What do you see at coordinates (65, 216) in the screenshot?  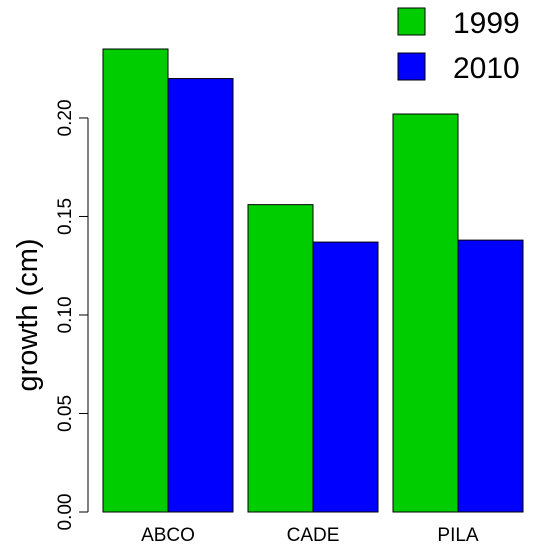 I see `y-tick-label: 0.15` at bounding box center [65, 216].